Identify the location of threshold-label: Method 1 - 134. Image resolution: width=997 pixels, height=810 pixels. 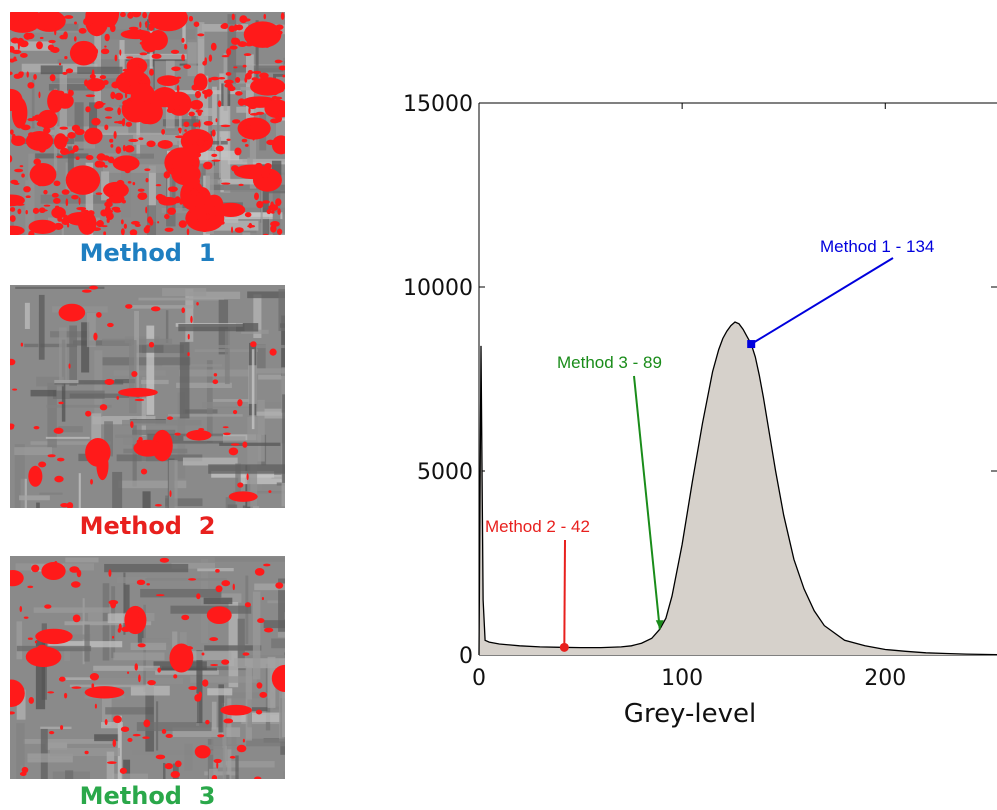
(877, 246).